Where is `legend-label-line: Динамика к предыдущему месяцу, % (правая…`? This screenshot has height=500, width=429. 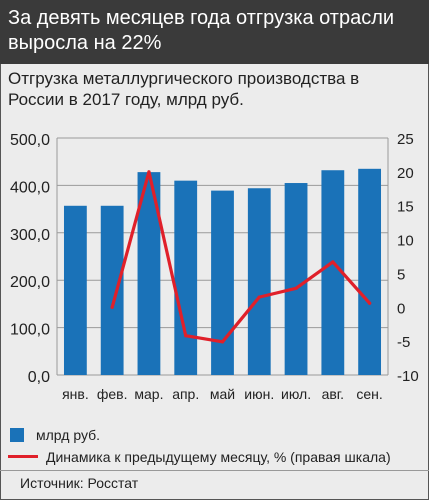
legend-label-line: Динамика к предыдущему месяцу, % (правая… is located at coordinates (218, 457).